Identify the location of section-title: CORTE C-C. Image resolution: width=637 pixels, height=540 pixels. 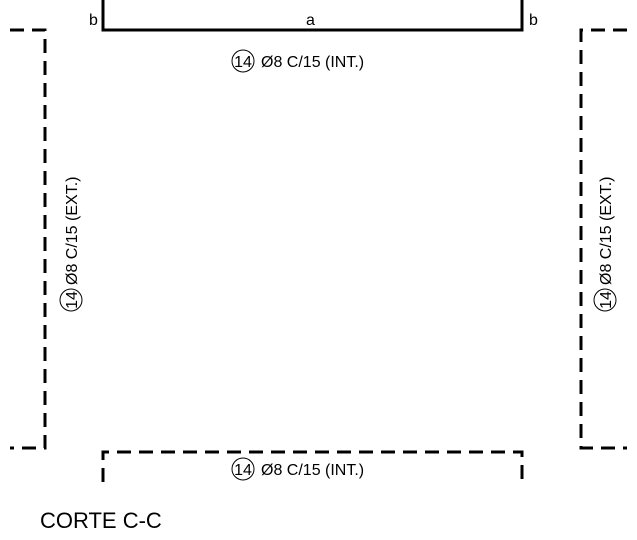
(101, 520).